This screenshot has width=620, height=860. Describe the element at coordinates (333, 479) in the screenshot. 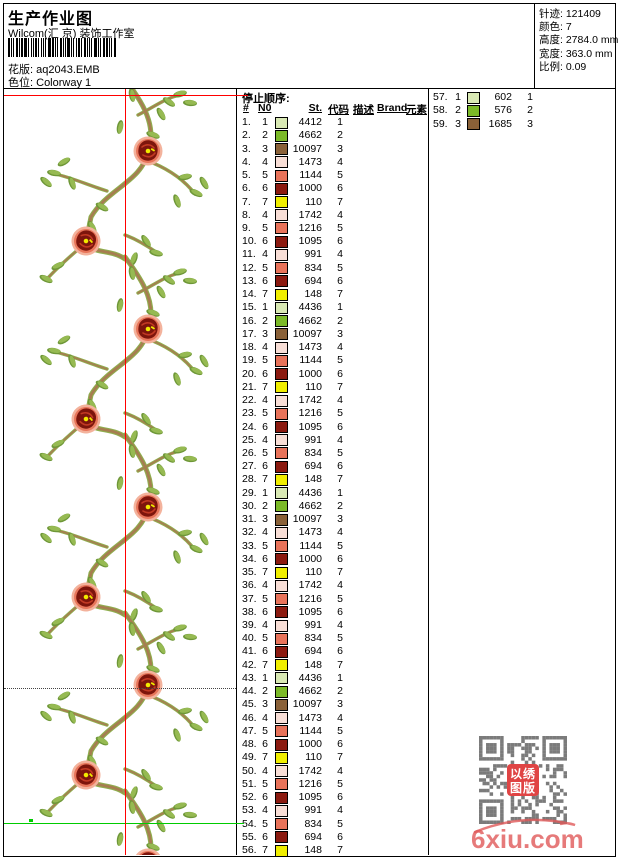

I see `stop-sequence-row: 28. 7 148 7` at that location.